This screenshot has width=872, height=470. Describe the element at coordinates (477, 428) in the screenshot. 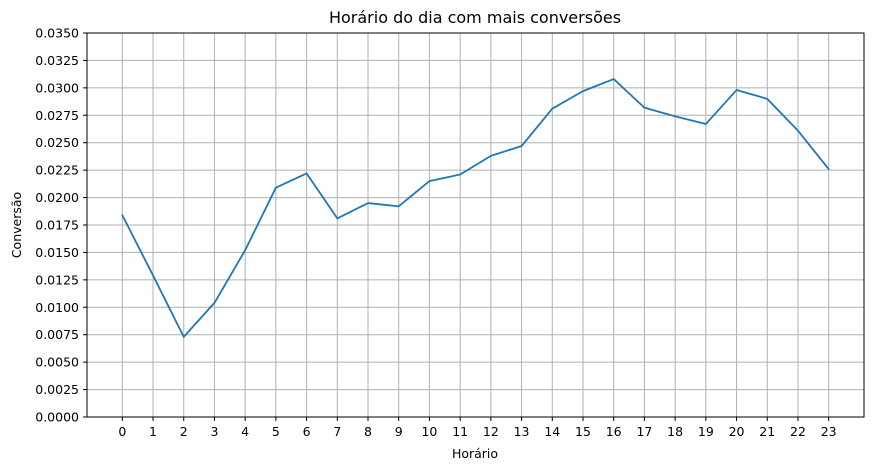

I see `x-axis: 0 1 2 3 4 5 6 7 8 9 10 11 12 13 14 15 16 17 18 19 20 21 22 23` at that location.